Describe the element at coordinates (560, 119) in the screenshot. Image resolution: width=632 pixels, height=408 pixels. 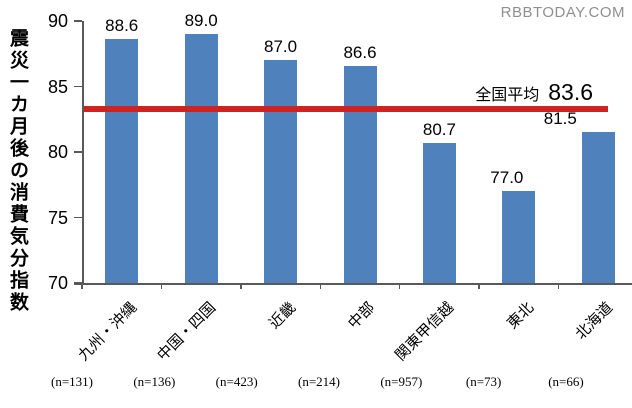
I see `bar-value-label: 81.5` at that location.